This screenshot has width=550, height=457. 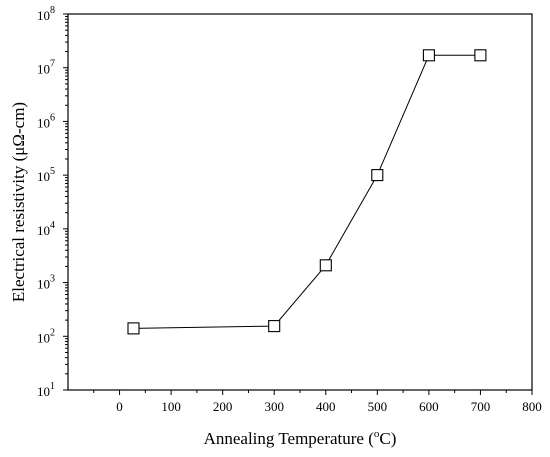 What do you see at coordinates (481, 406) in the screenshot?
I see `x-tick-label: 700` at bounding box center [481, 406].